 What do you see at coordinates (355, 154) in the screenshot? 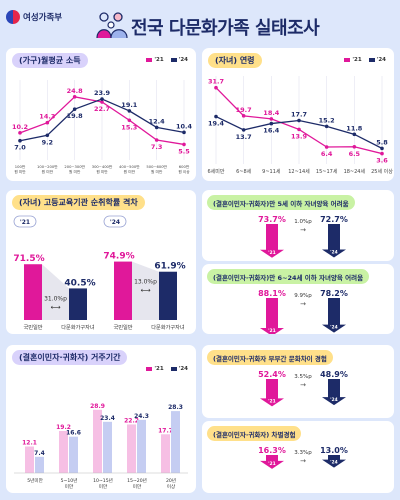
I see `data-label: 6.5` at bounding box center [355, 154].